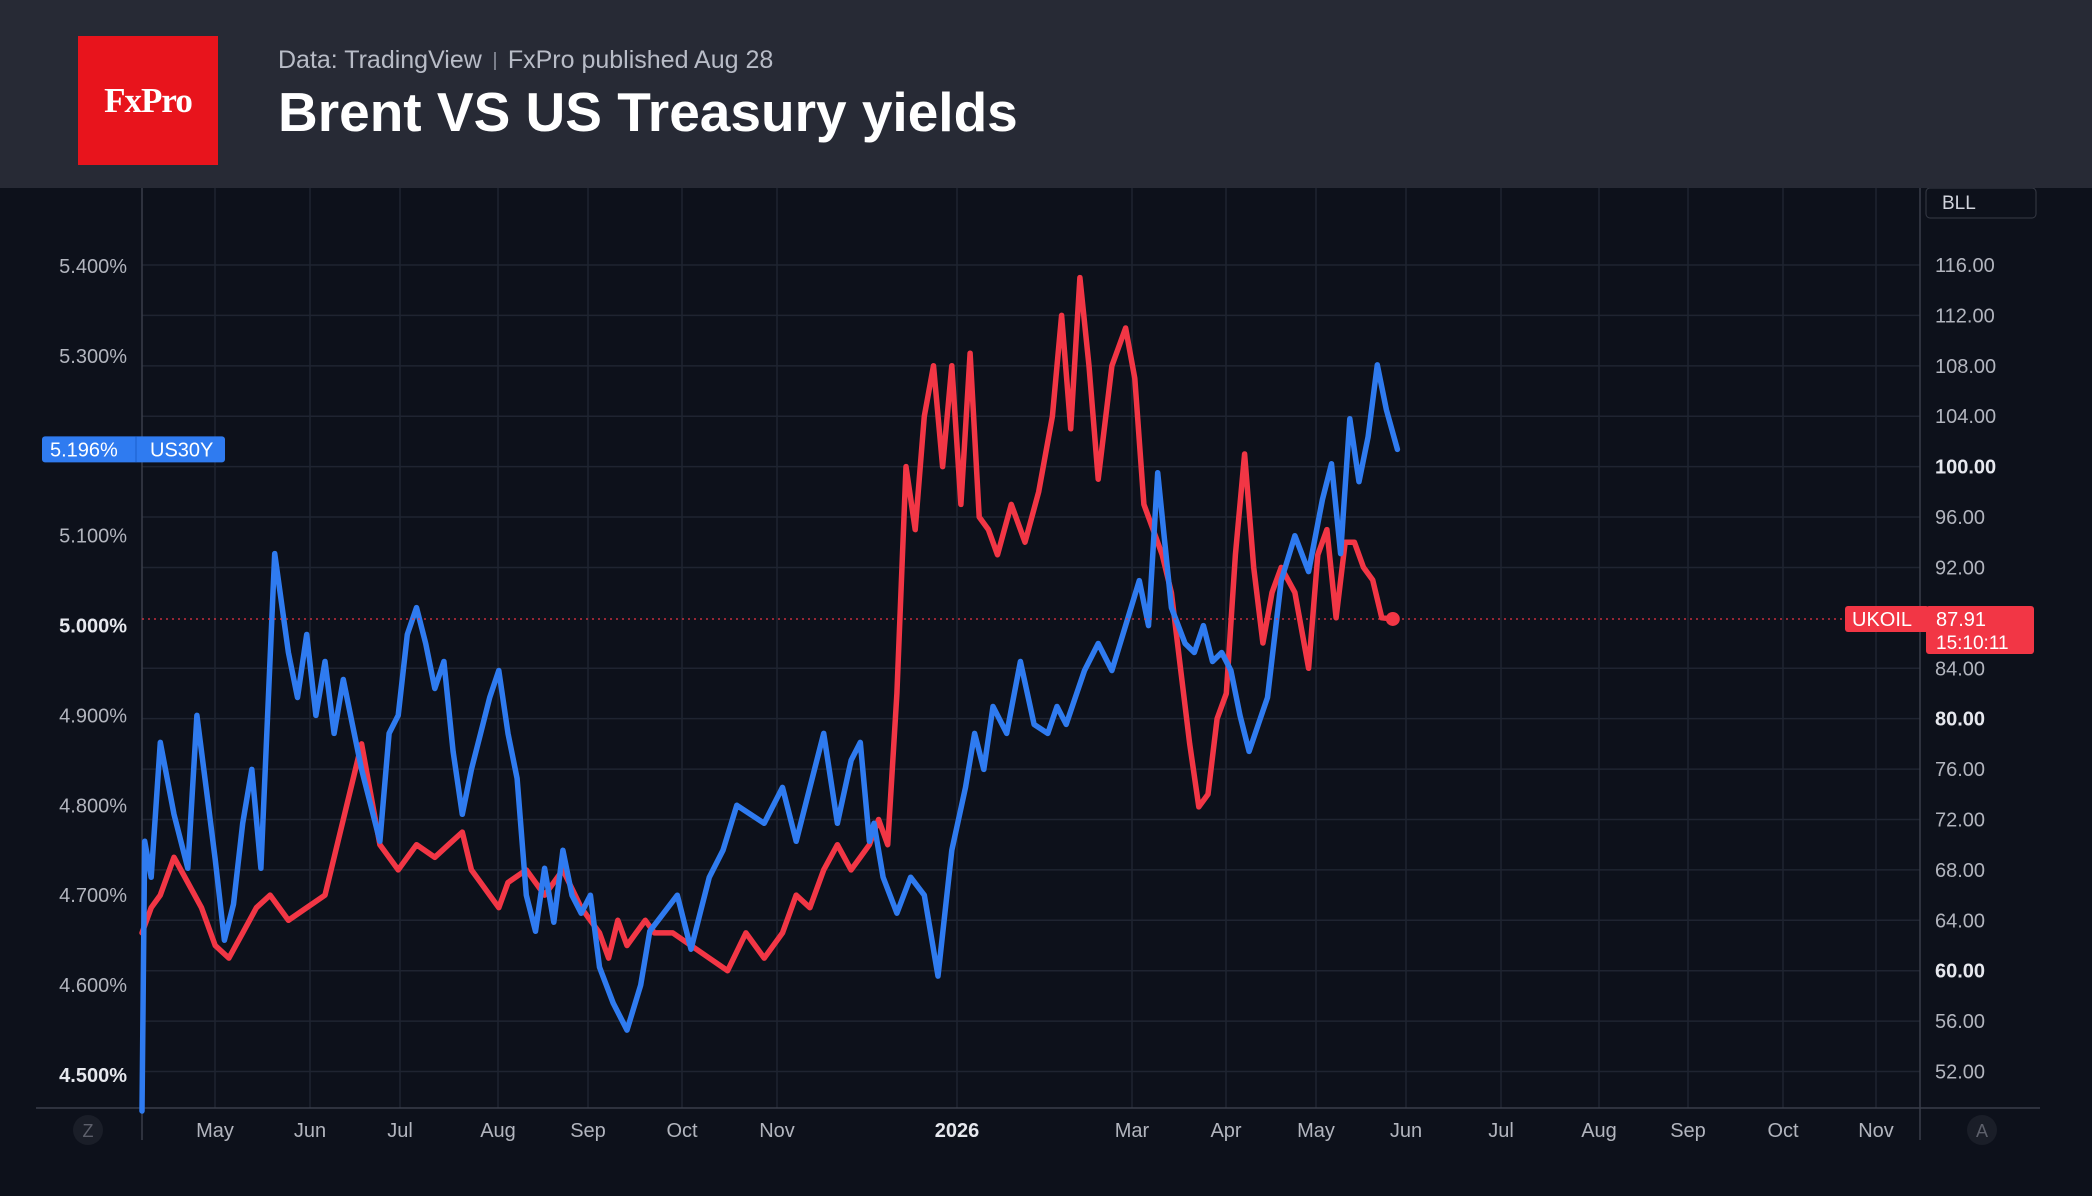 This screenshot has height=1196, width=2092. I want to click on fxpro-logo: FxPro, so click(148, 100).